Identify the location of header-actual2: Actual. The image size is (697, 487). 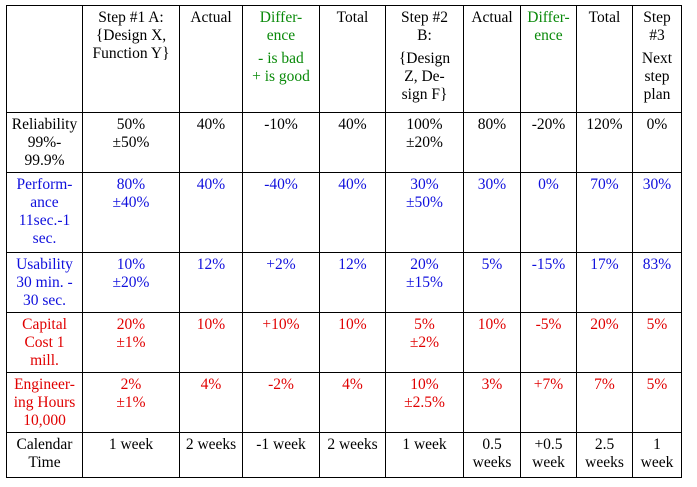
(492, 59).